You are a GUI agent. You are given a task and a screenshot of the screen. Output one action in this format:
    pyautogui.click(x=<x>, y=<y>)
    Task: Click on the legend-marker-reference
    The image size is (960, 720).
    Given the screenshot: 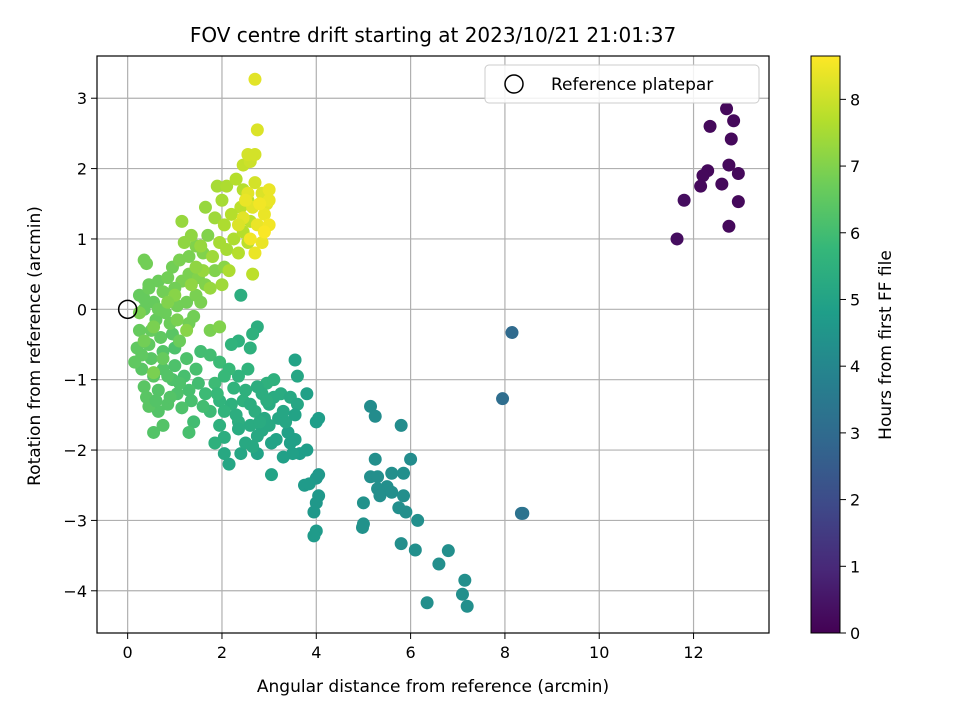 What is the action you would take?
    pyautogui.click(x=514, y=84)
    